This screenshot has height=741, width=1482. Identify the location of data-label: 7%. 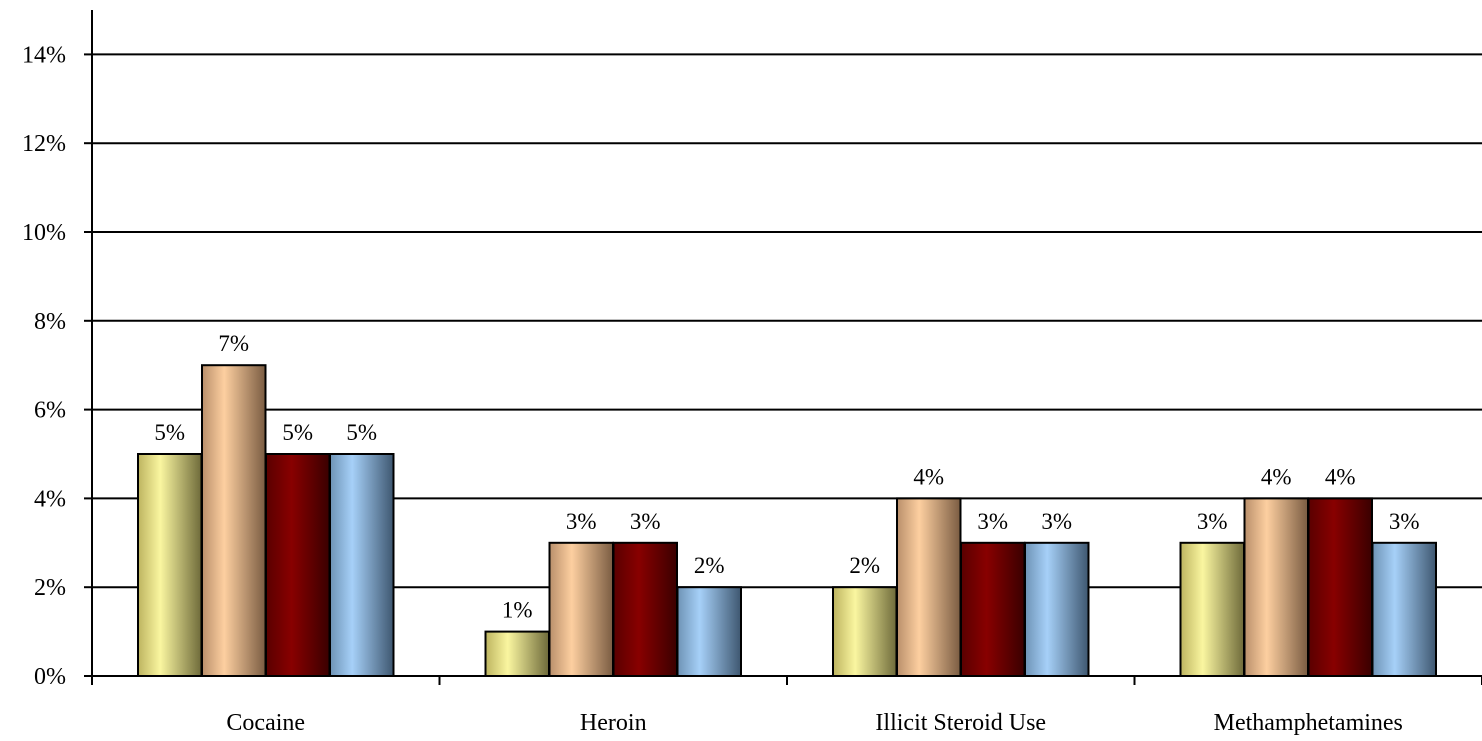
(233, 343).